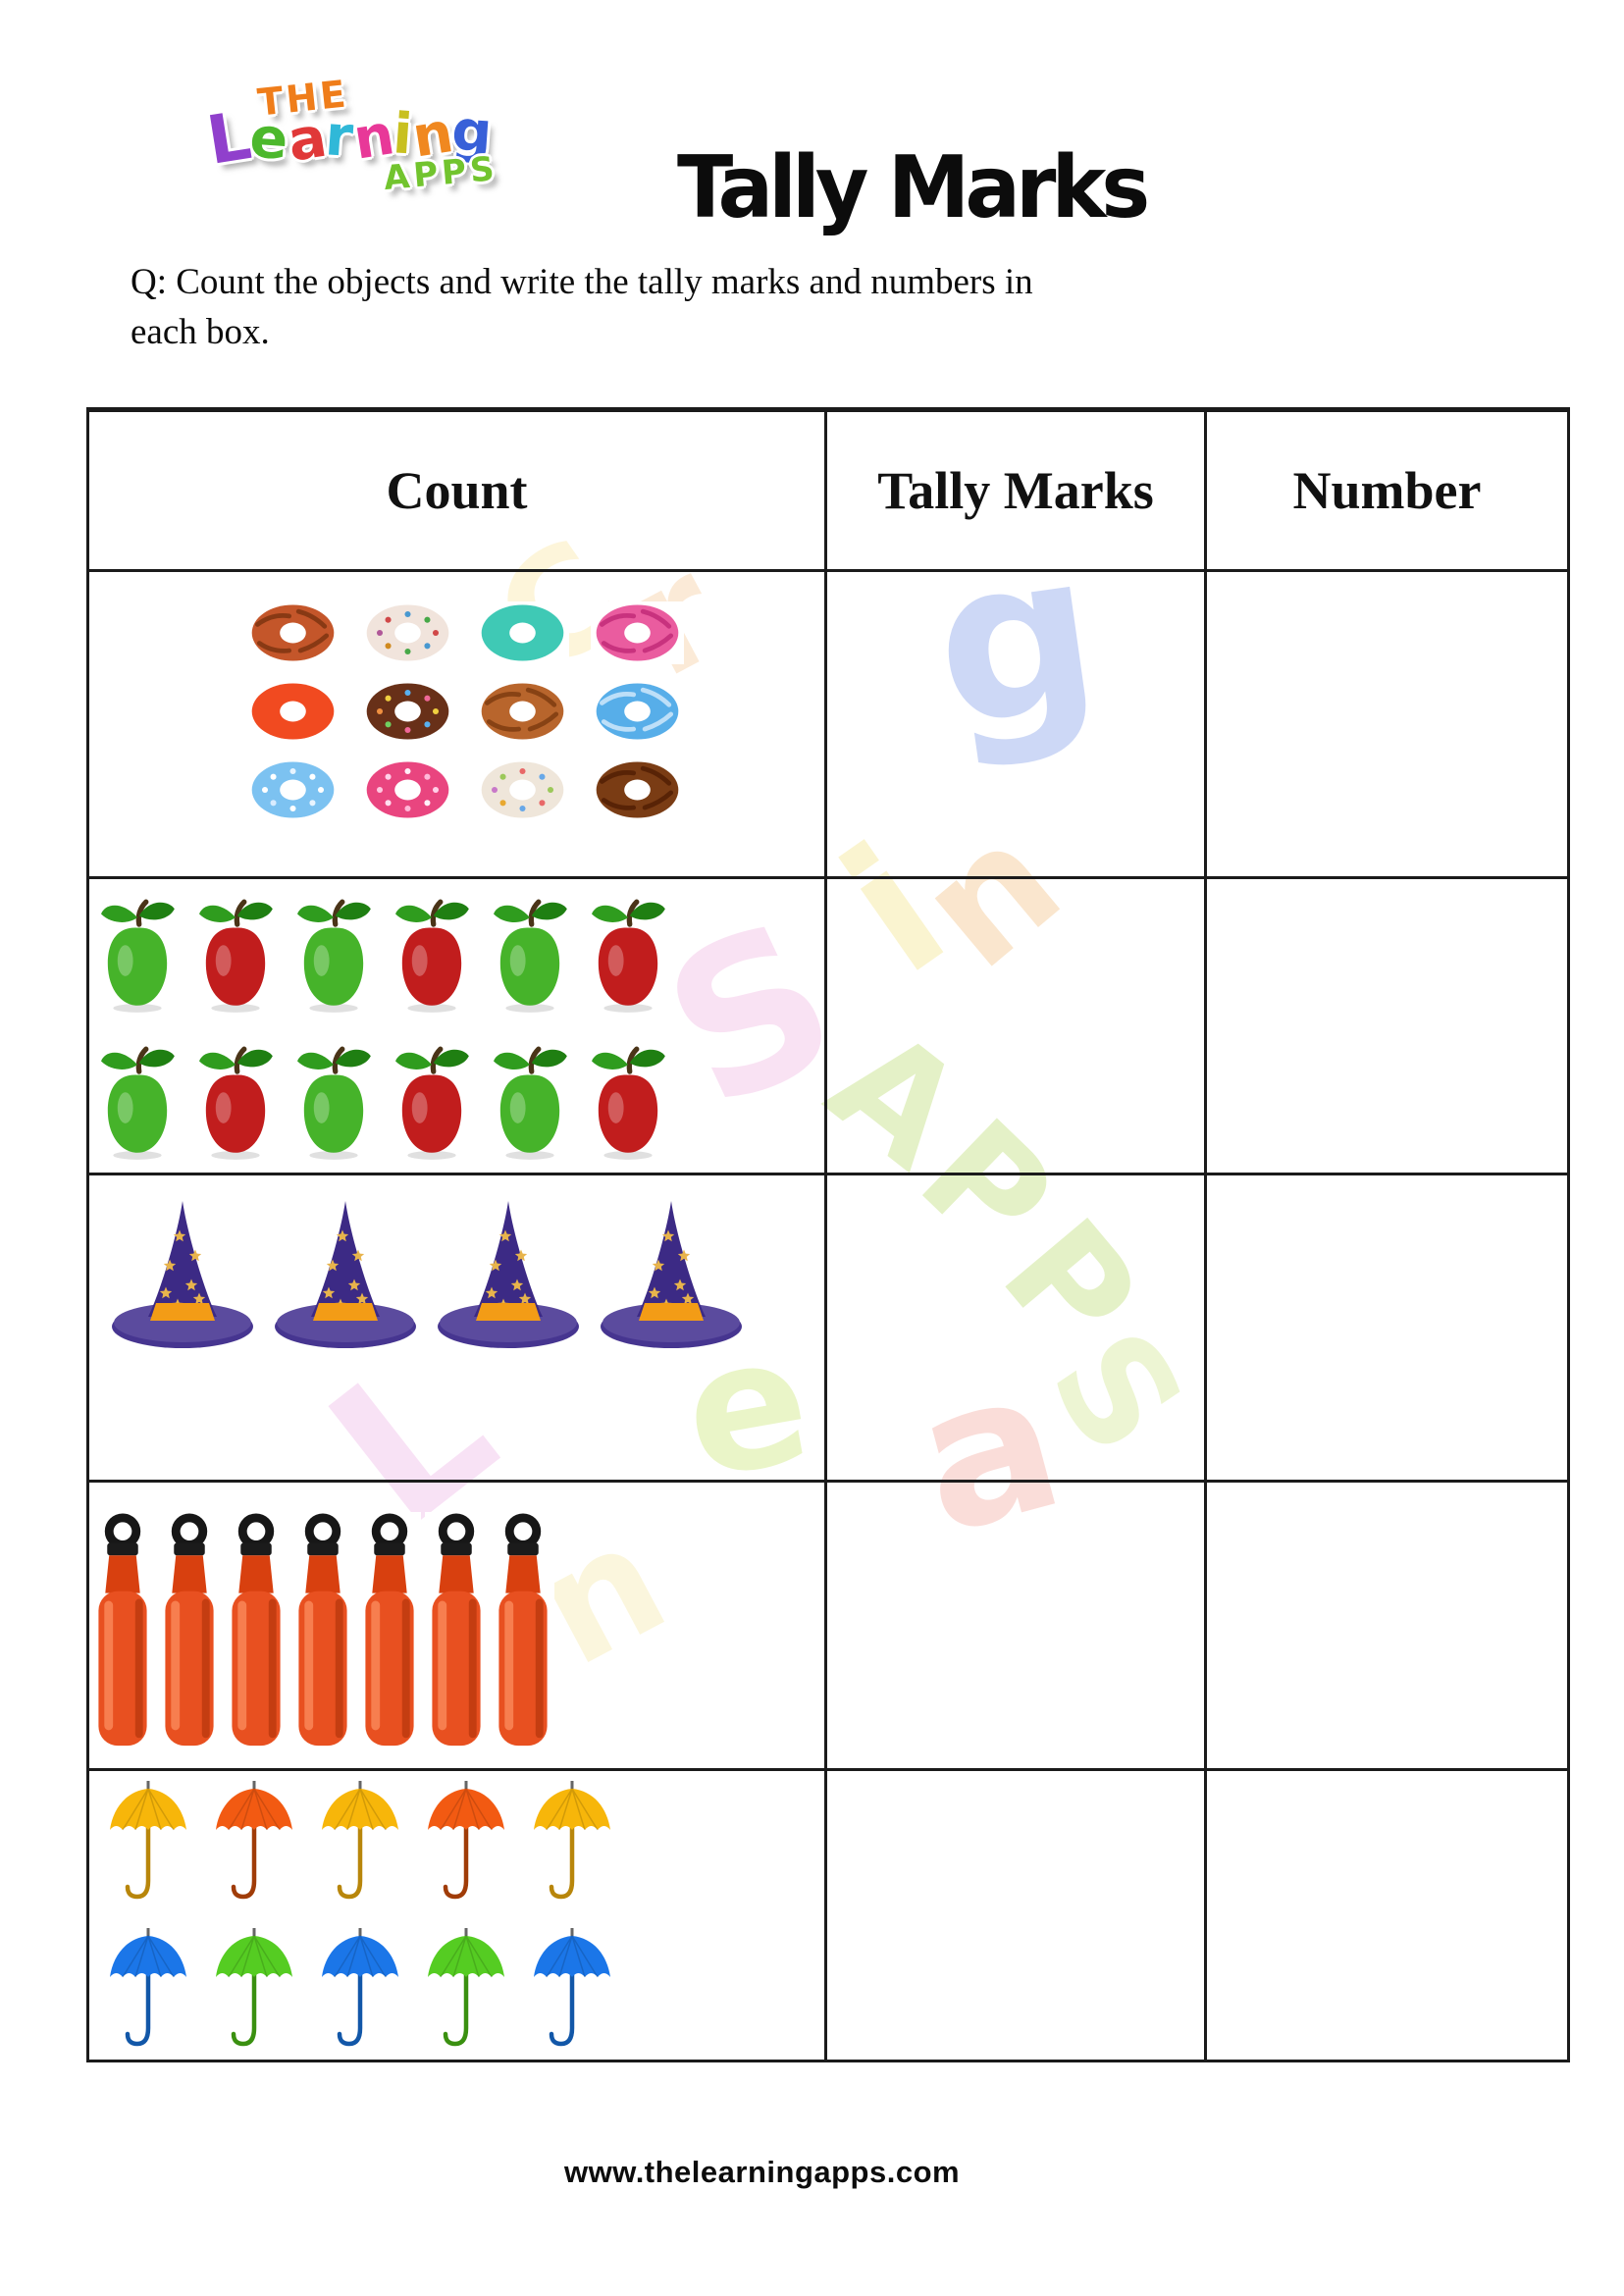  I want to click on footer-url: www.thelearningapps.com, so click(762, 2172).